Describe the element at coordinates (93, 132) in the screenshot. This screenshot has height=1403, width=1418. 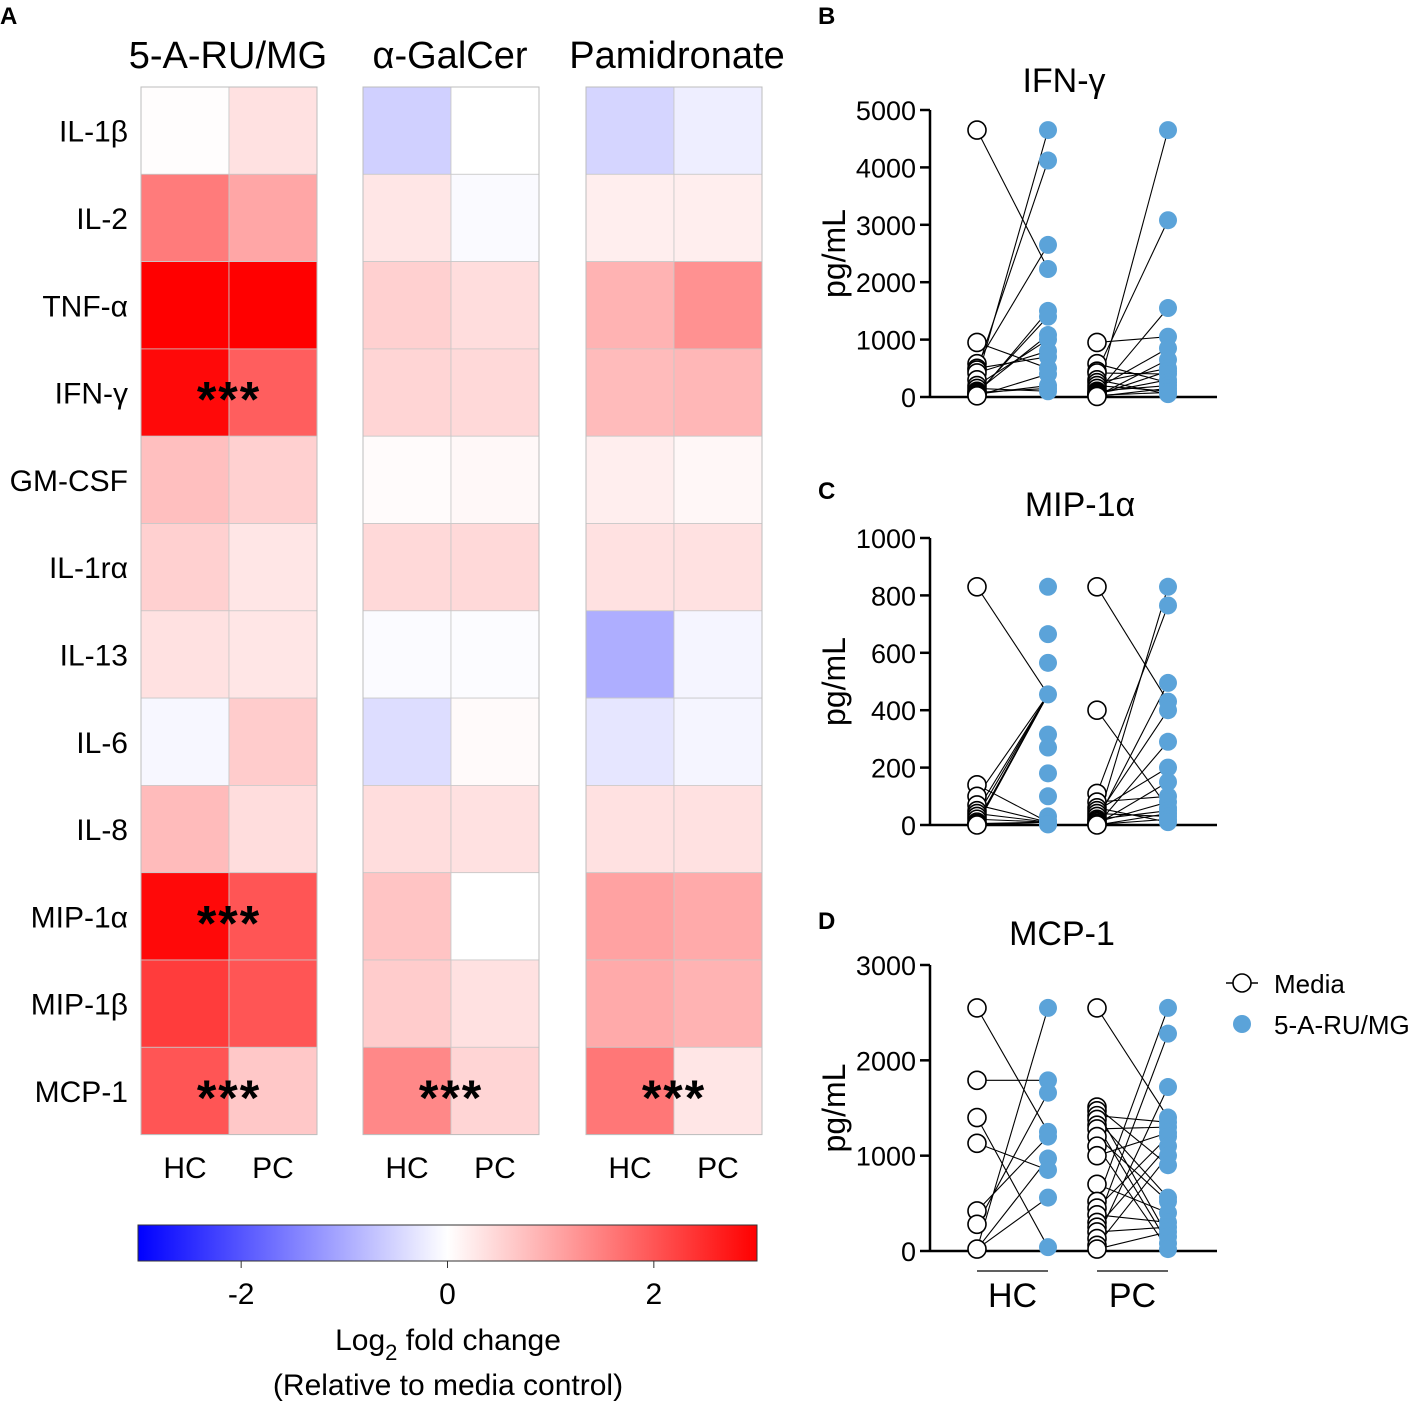
I see `row-label-il-1: IL-1β` at that location.